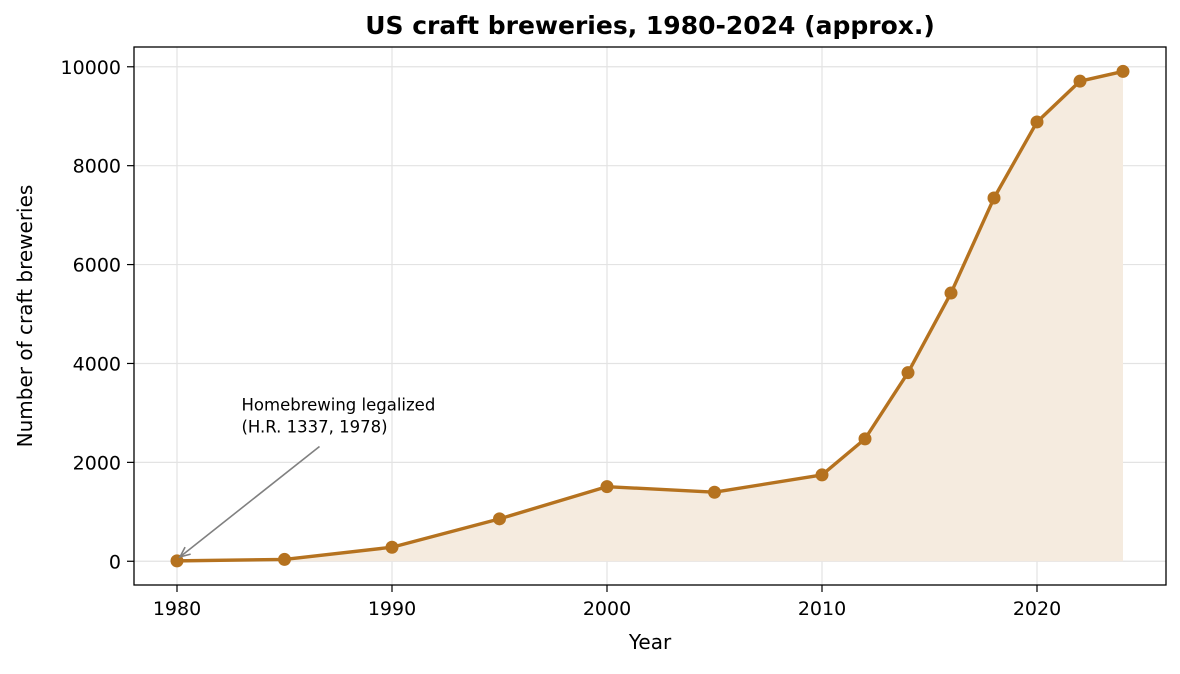  What do you see at coordinates (249, 501) in the screenshot?
I see `annotation-arrow` at bounding box center [249, 501].